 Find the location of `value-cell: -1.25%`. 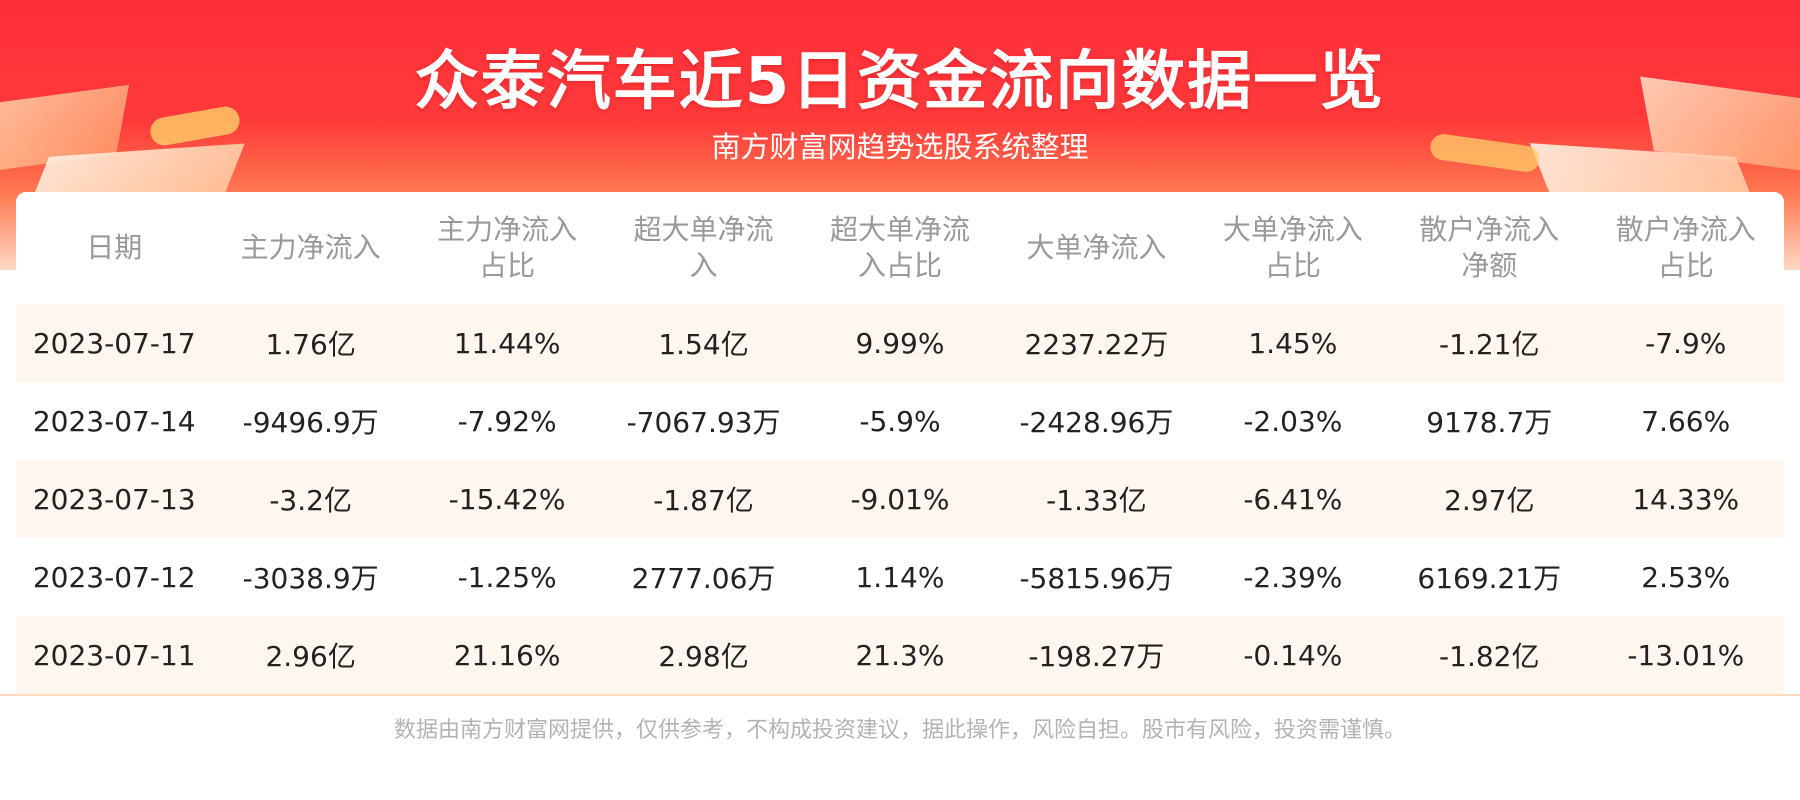

value-cell: -1.25% is located at coordinates (507, 577).